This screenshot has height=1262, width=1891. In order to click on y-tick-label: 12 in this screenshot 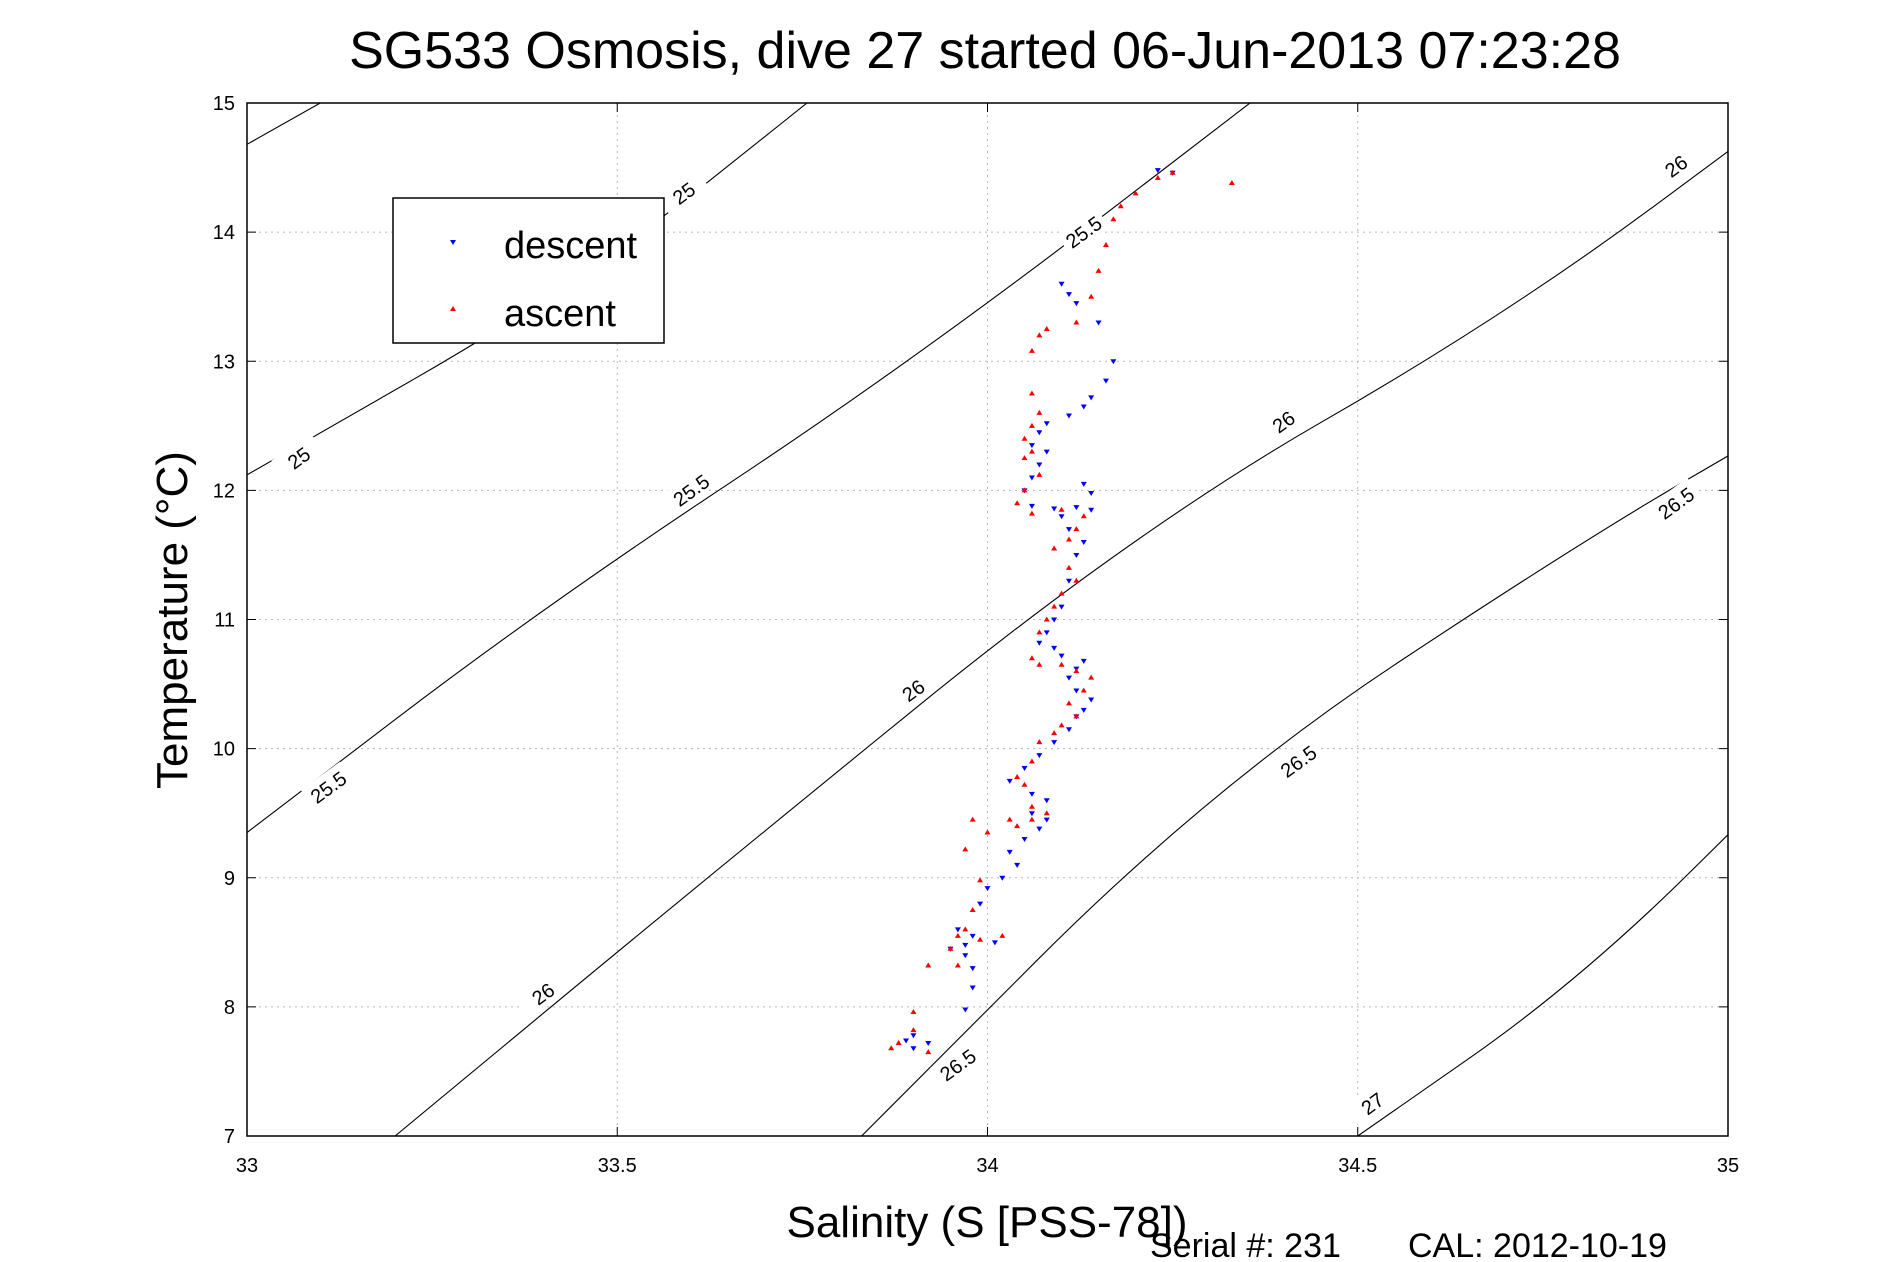, I will do `click(224, 491)`.